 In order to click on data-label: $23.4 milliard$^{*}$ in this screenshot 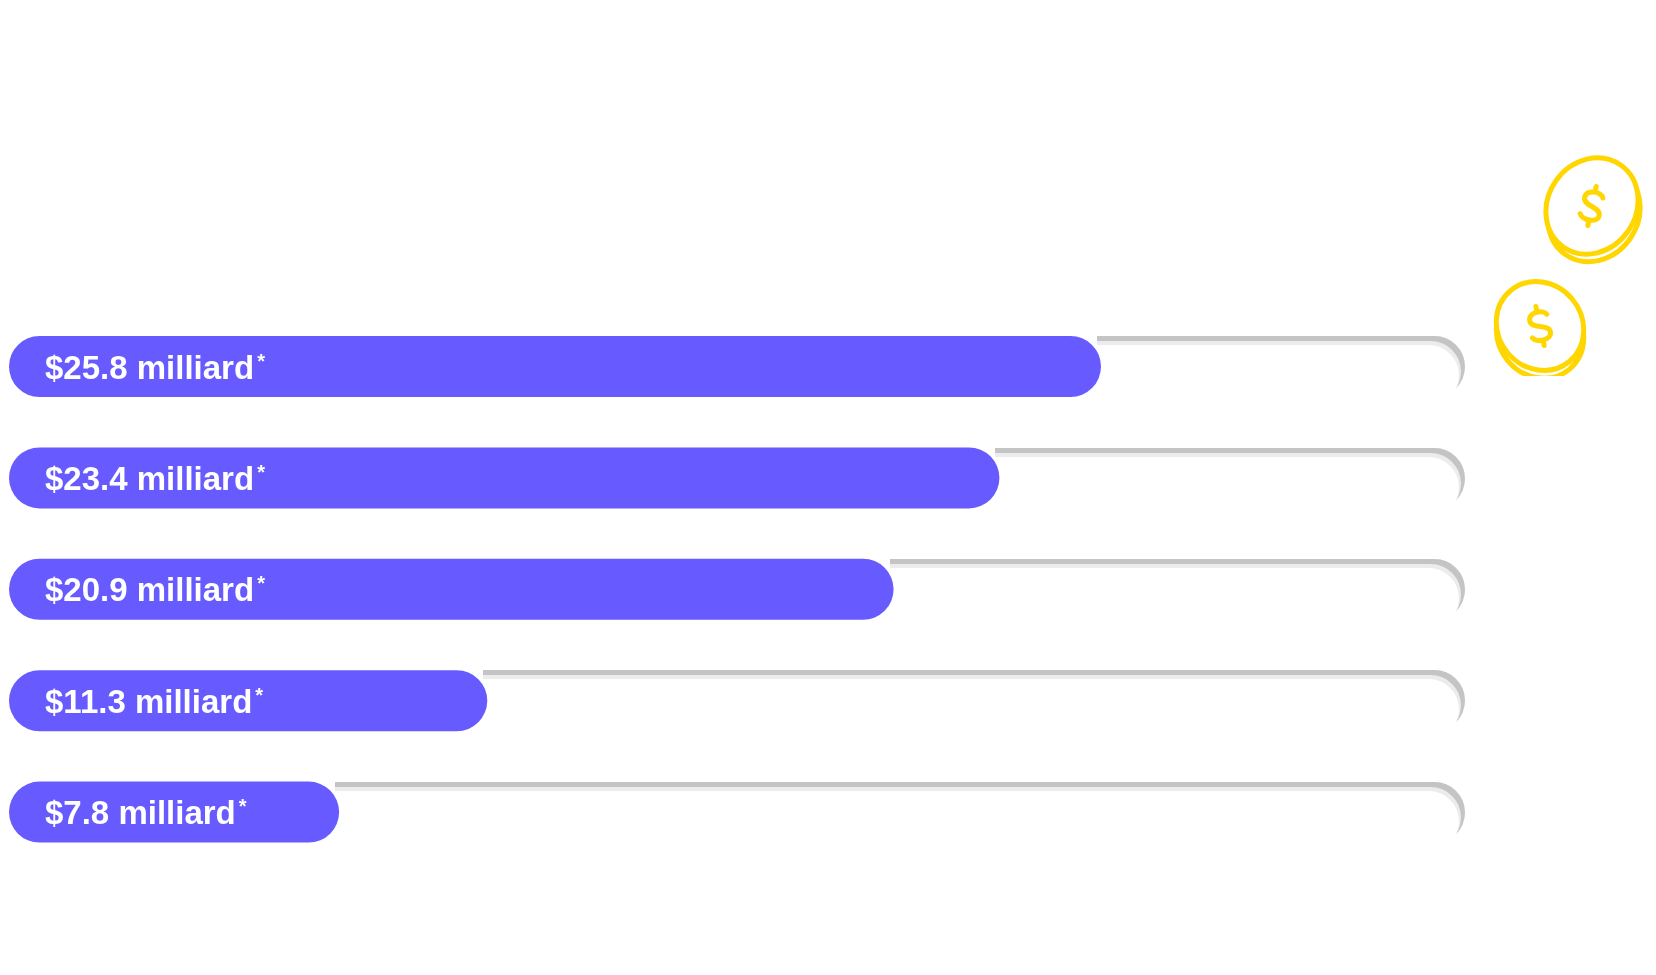, I will do `click(155, 478)`.